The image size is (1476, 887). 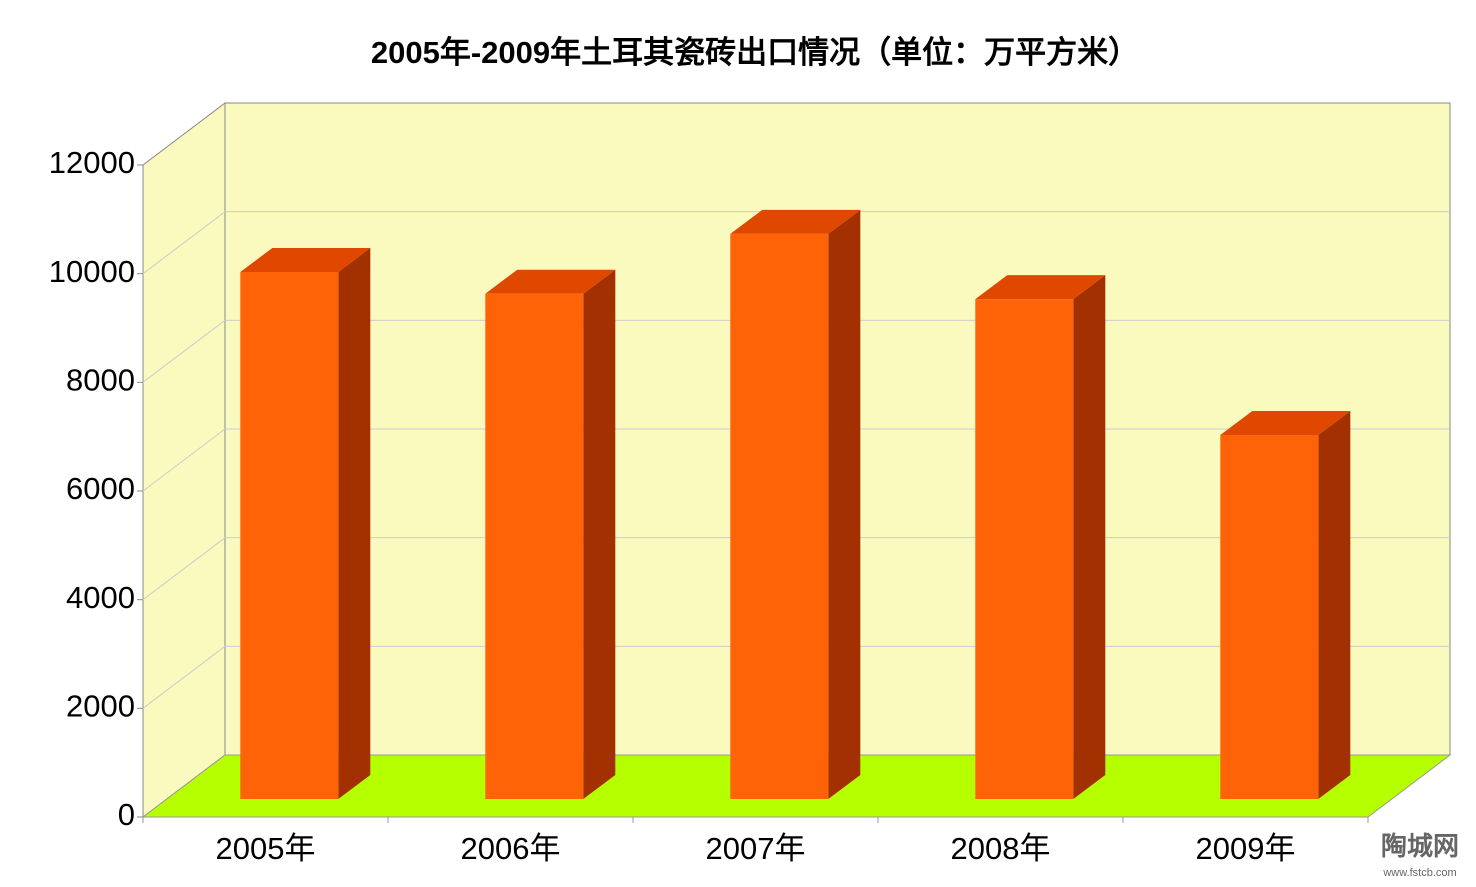 What do you see at coordinates (100, 706) in the screenshot?
I see `y-tick-label: 2000` at bounding box center [100, 706].